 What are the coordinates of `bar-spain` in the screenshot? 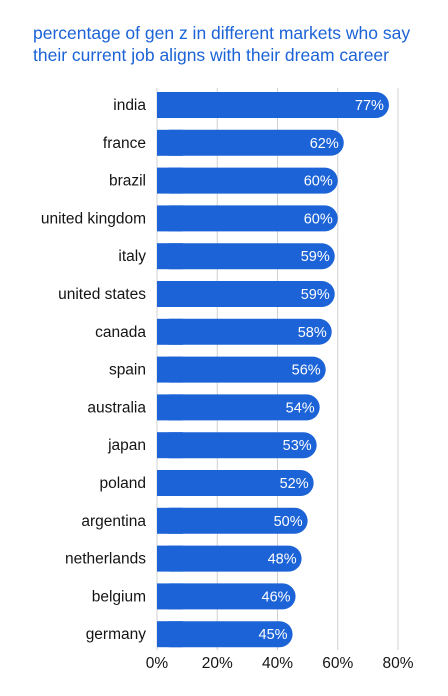 It's located at (241, 369).